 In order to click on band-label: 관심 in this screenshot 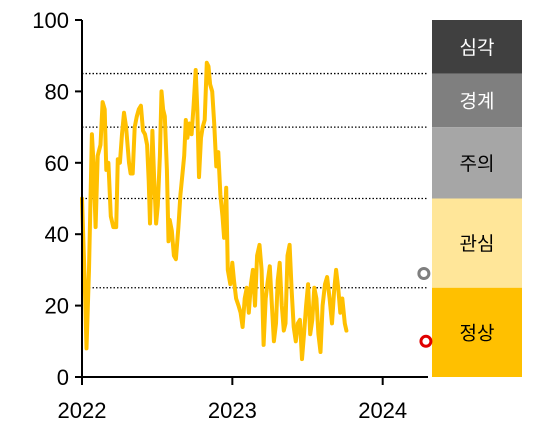, I will do `click(477, 244)`.